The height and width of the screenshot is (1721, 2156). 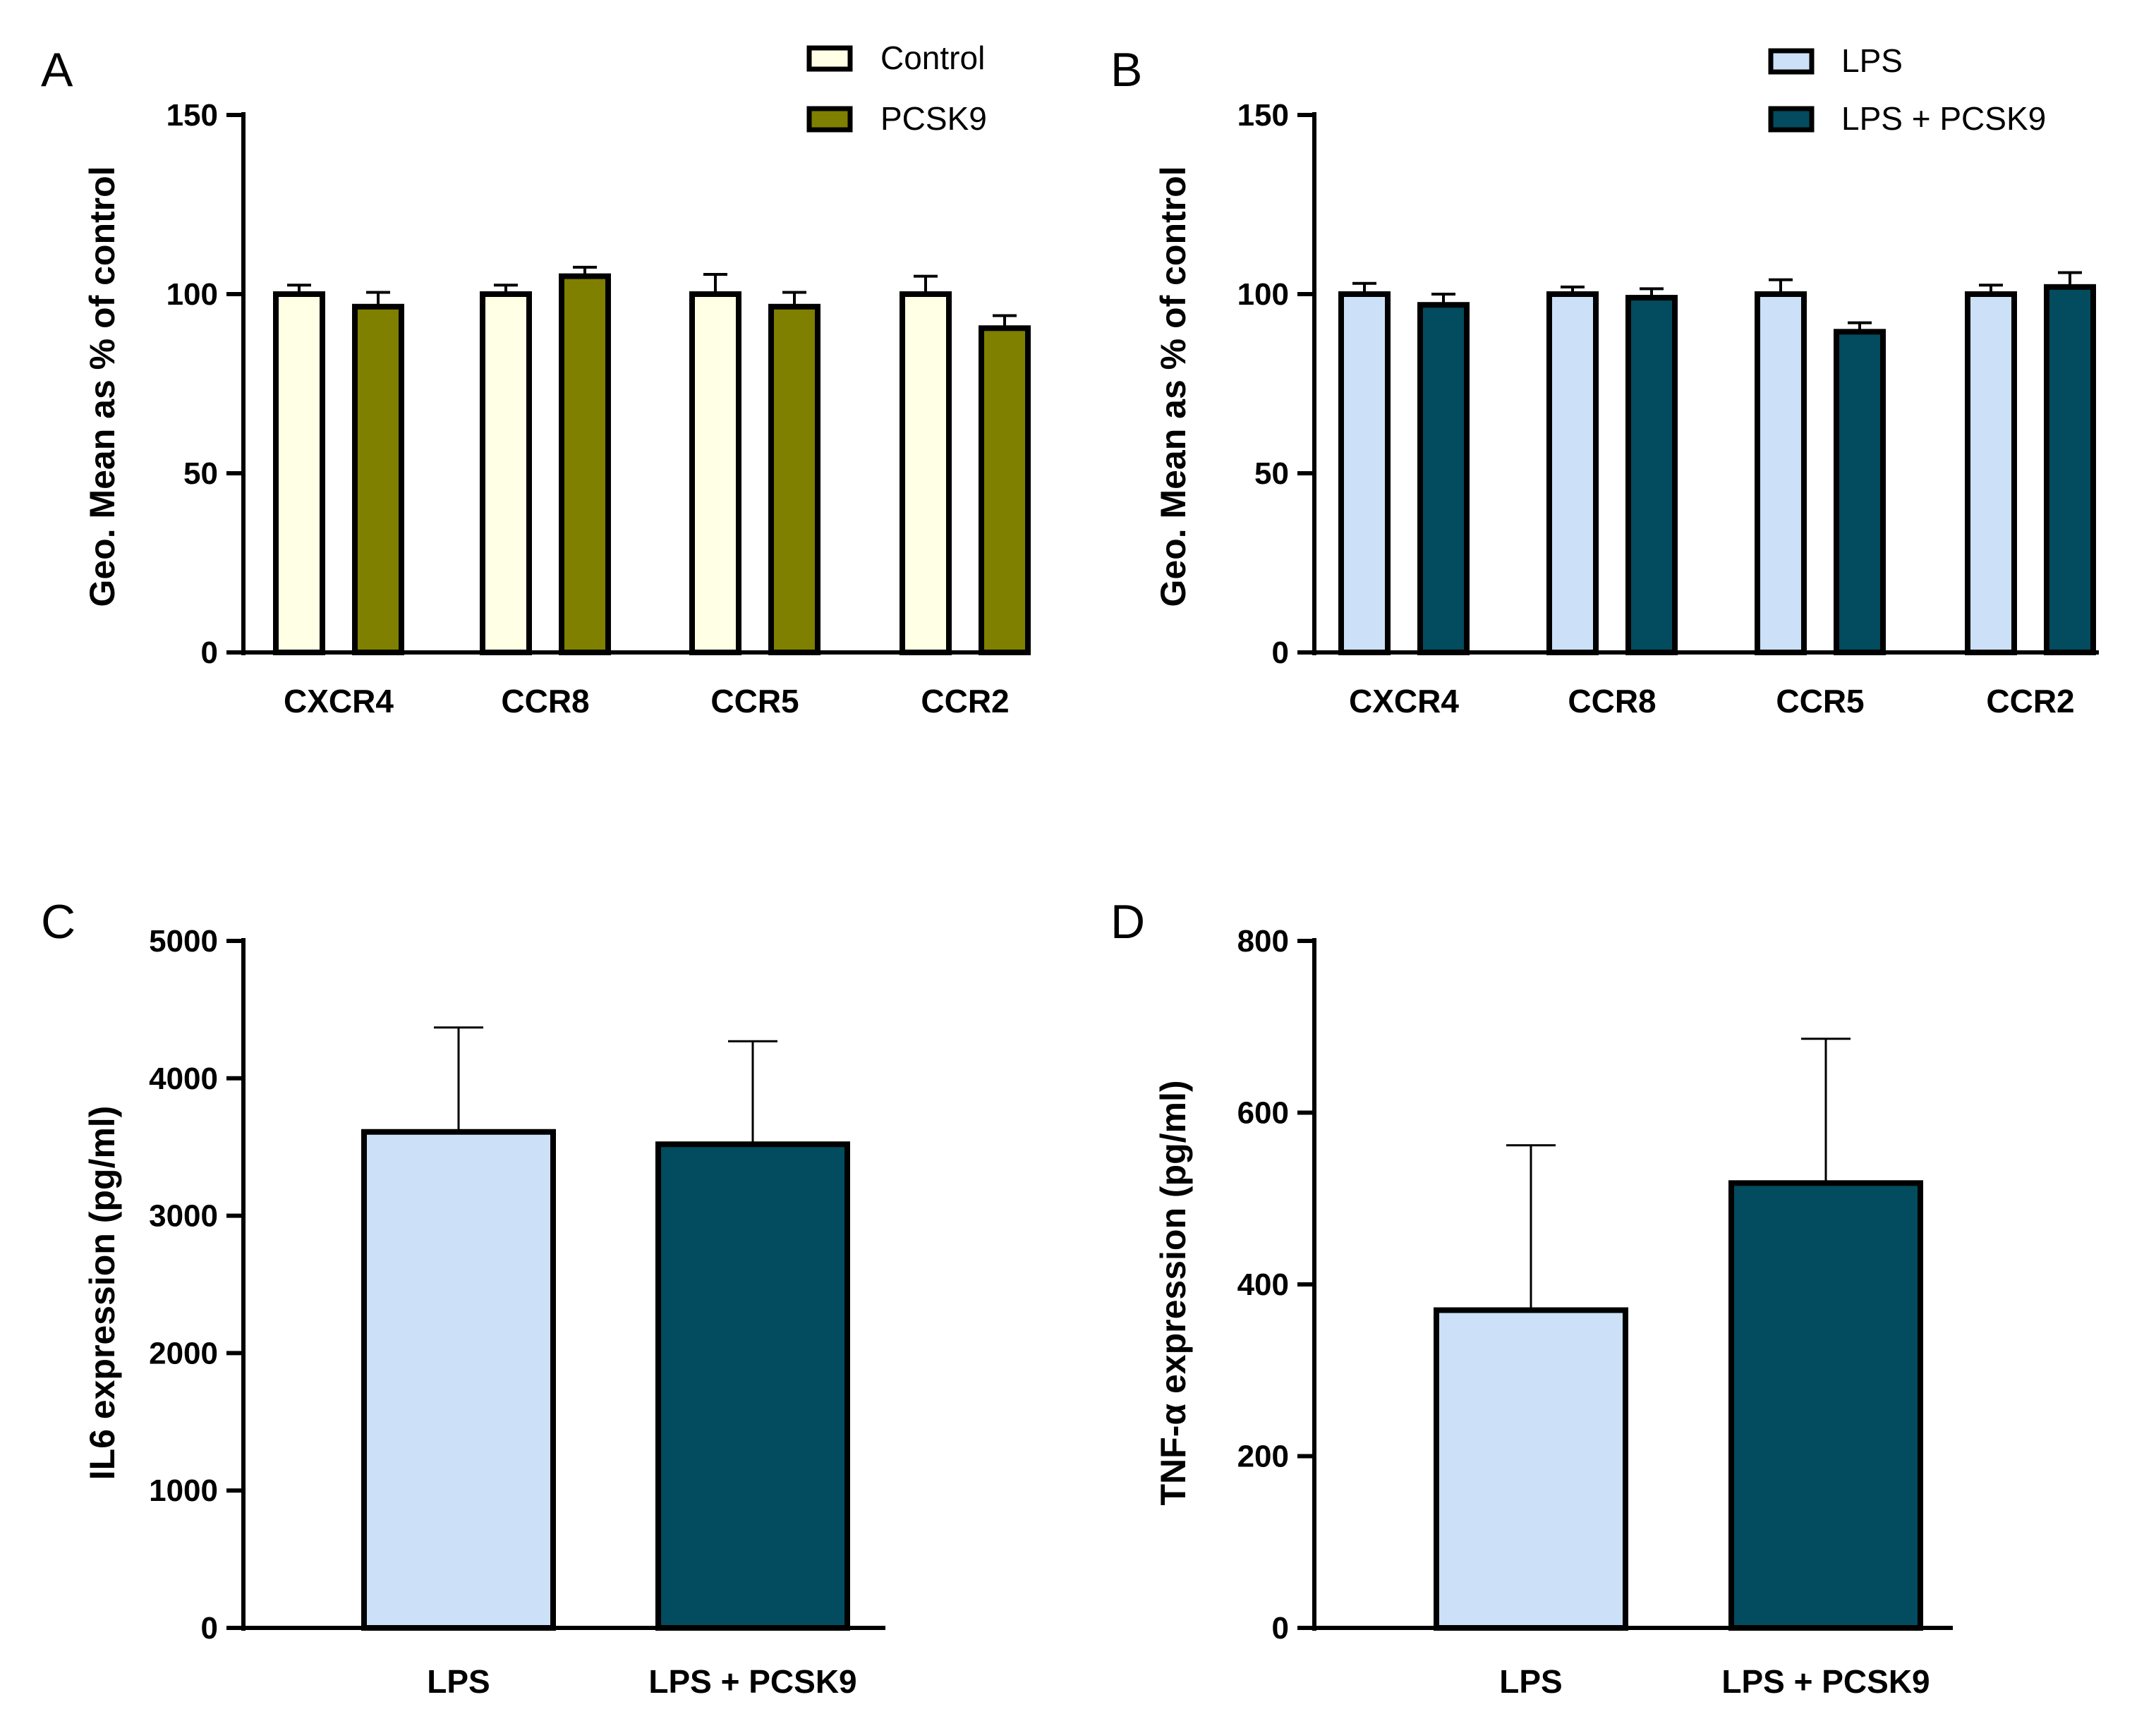 I want to click on panel-b-legend-swatch-lps, so click(x=1791, y=61).